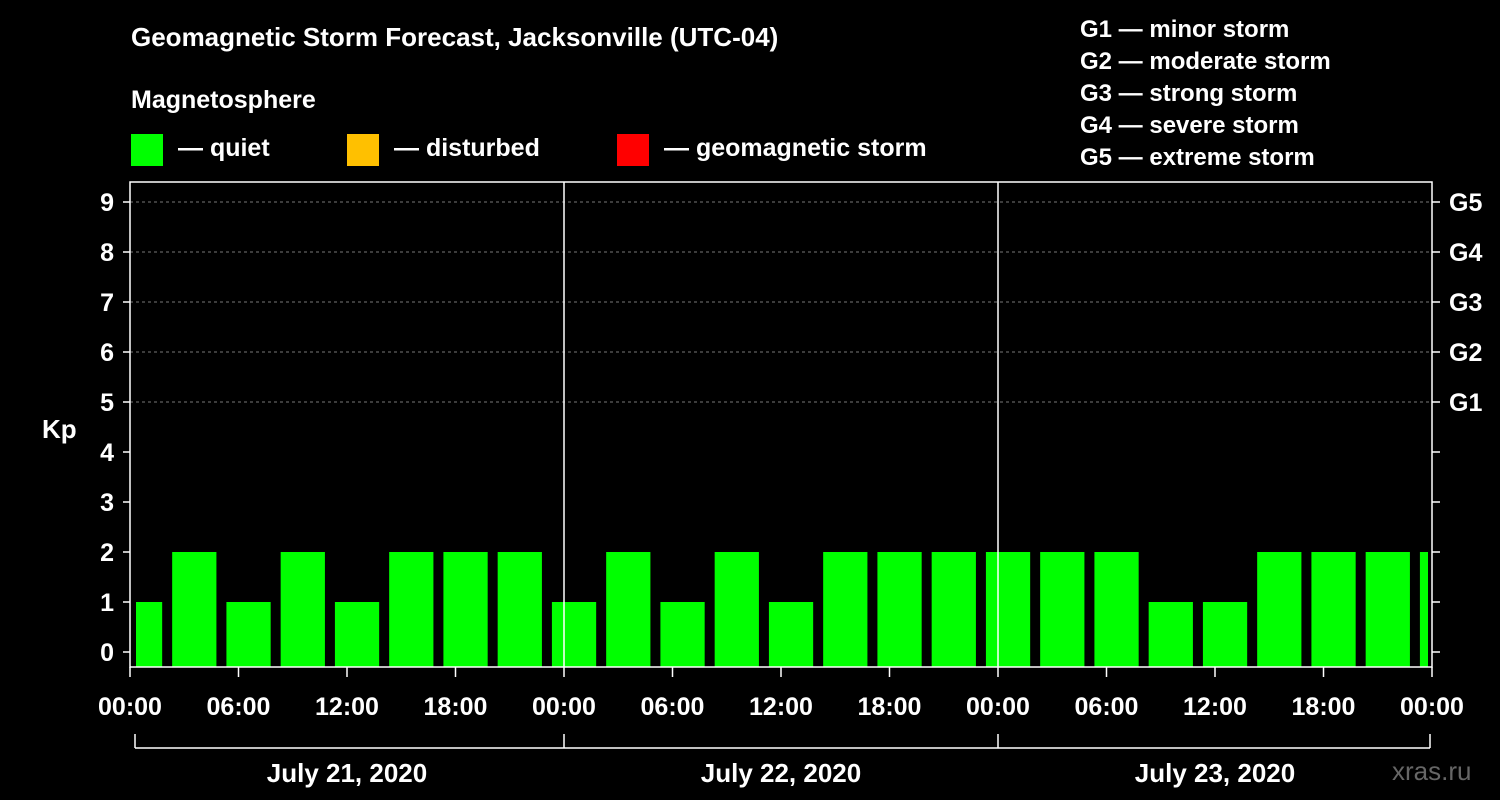 Image resolution: width=1500 pixels, height=800 pixels. Describe the element at coordinates (1465, 253) in the screenshot. I see `g-label-G4: G4` at that location.